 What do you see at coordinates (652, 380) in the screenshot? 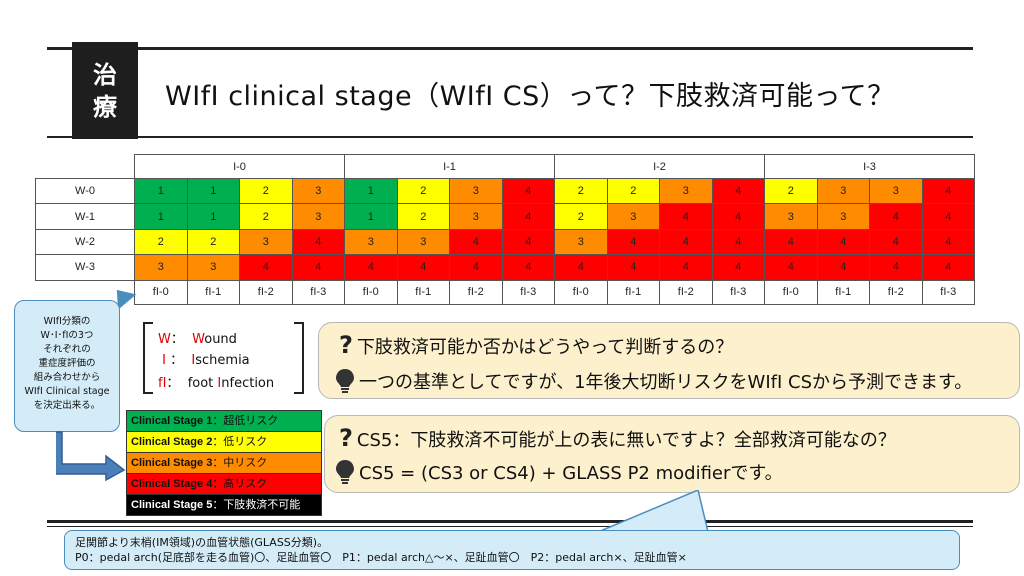
I see `qa1-answer: 一つの基準としてですが、1年後大切断リスクをWIfI CSから予測できます。` at bounding box center [652, 380].